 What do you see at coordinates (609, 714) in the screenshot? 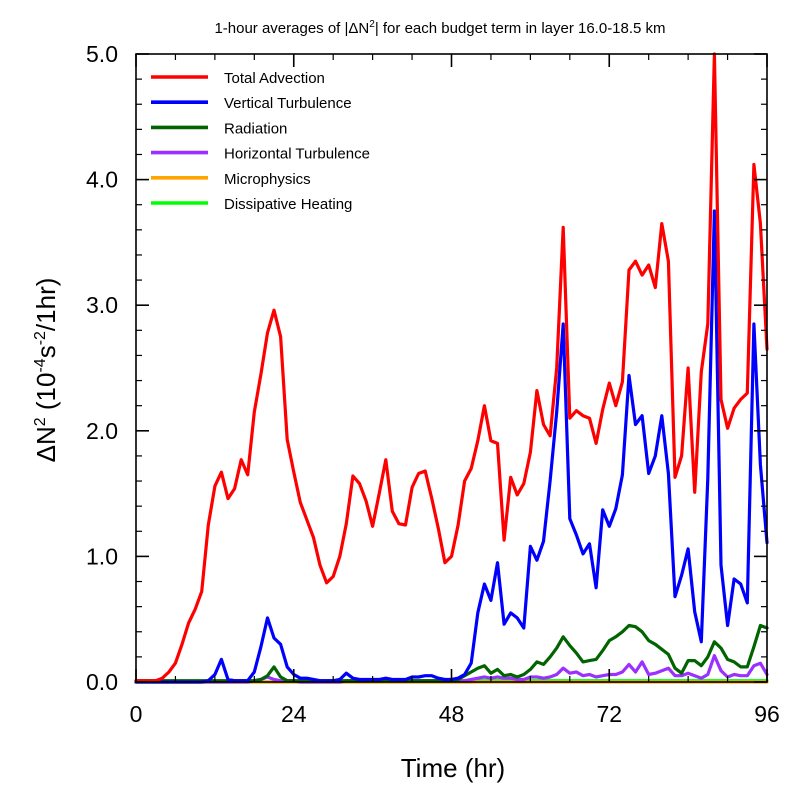
I see `x-tick-label: 72` at bounding box center [609, 714].